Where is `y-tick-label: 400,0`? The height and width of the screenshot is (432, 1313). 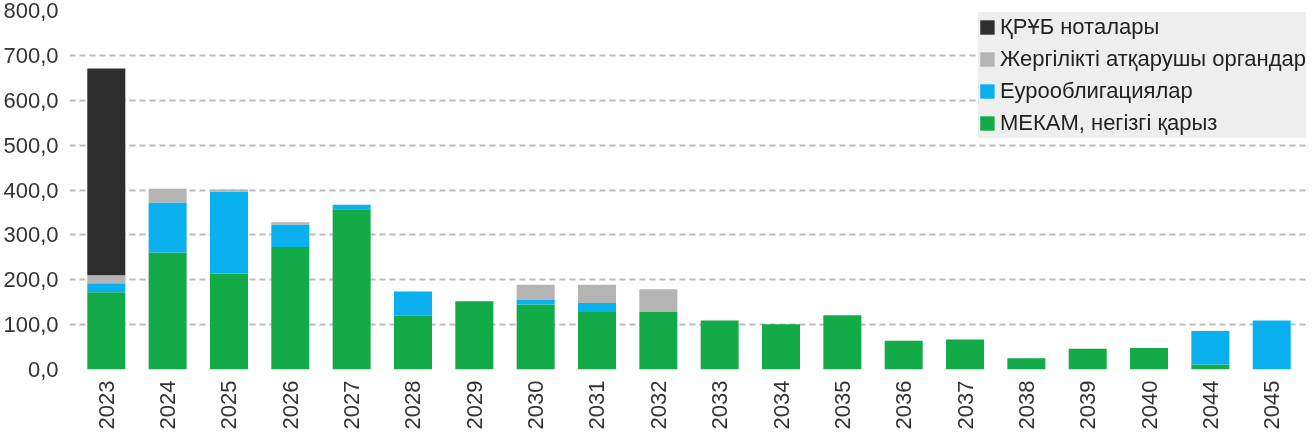 y-tick-label: 400,0 is located at coordinates (31, 190).